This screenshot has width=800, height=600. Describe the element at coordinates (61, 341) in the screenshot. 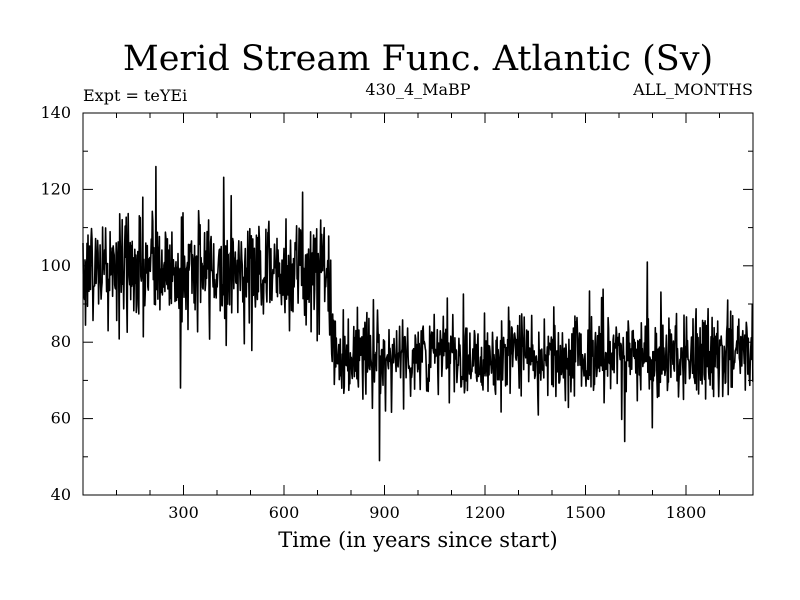

I see `y-tick-label: 80` at that location.